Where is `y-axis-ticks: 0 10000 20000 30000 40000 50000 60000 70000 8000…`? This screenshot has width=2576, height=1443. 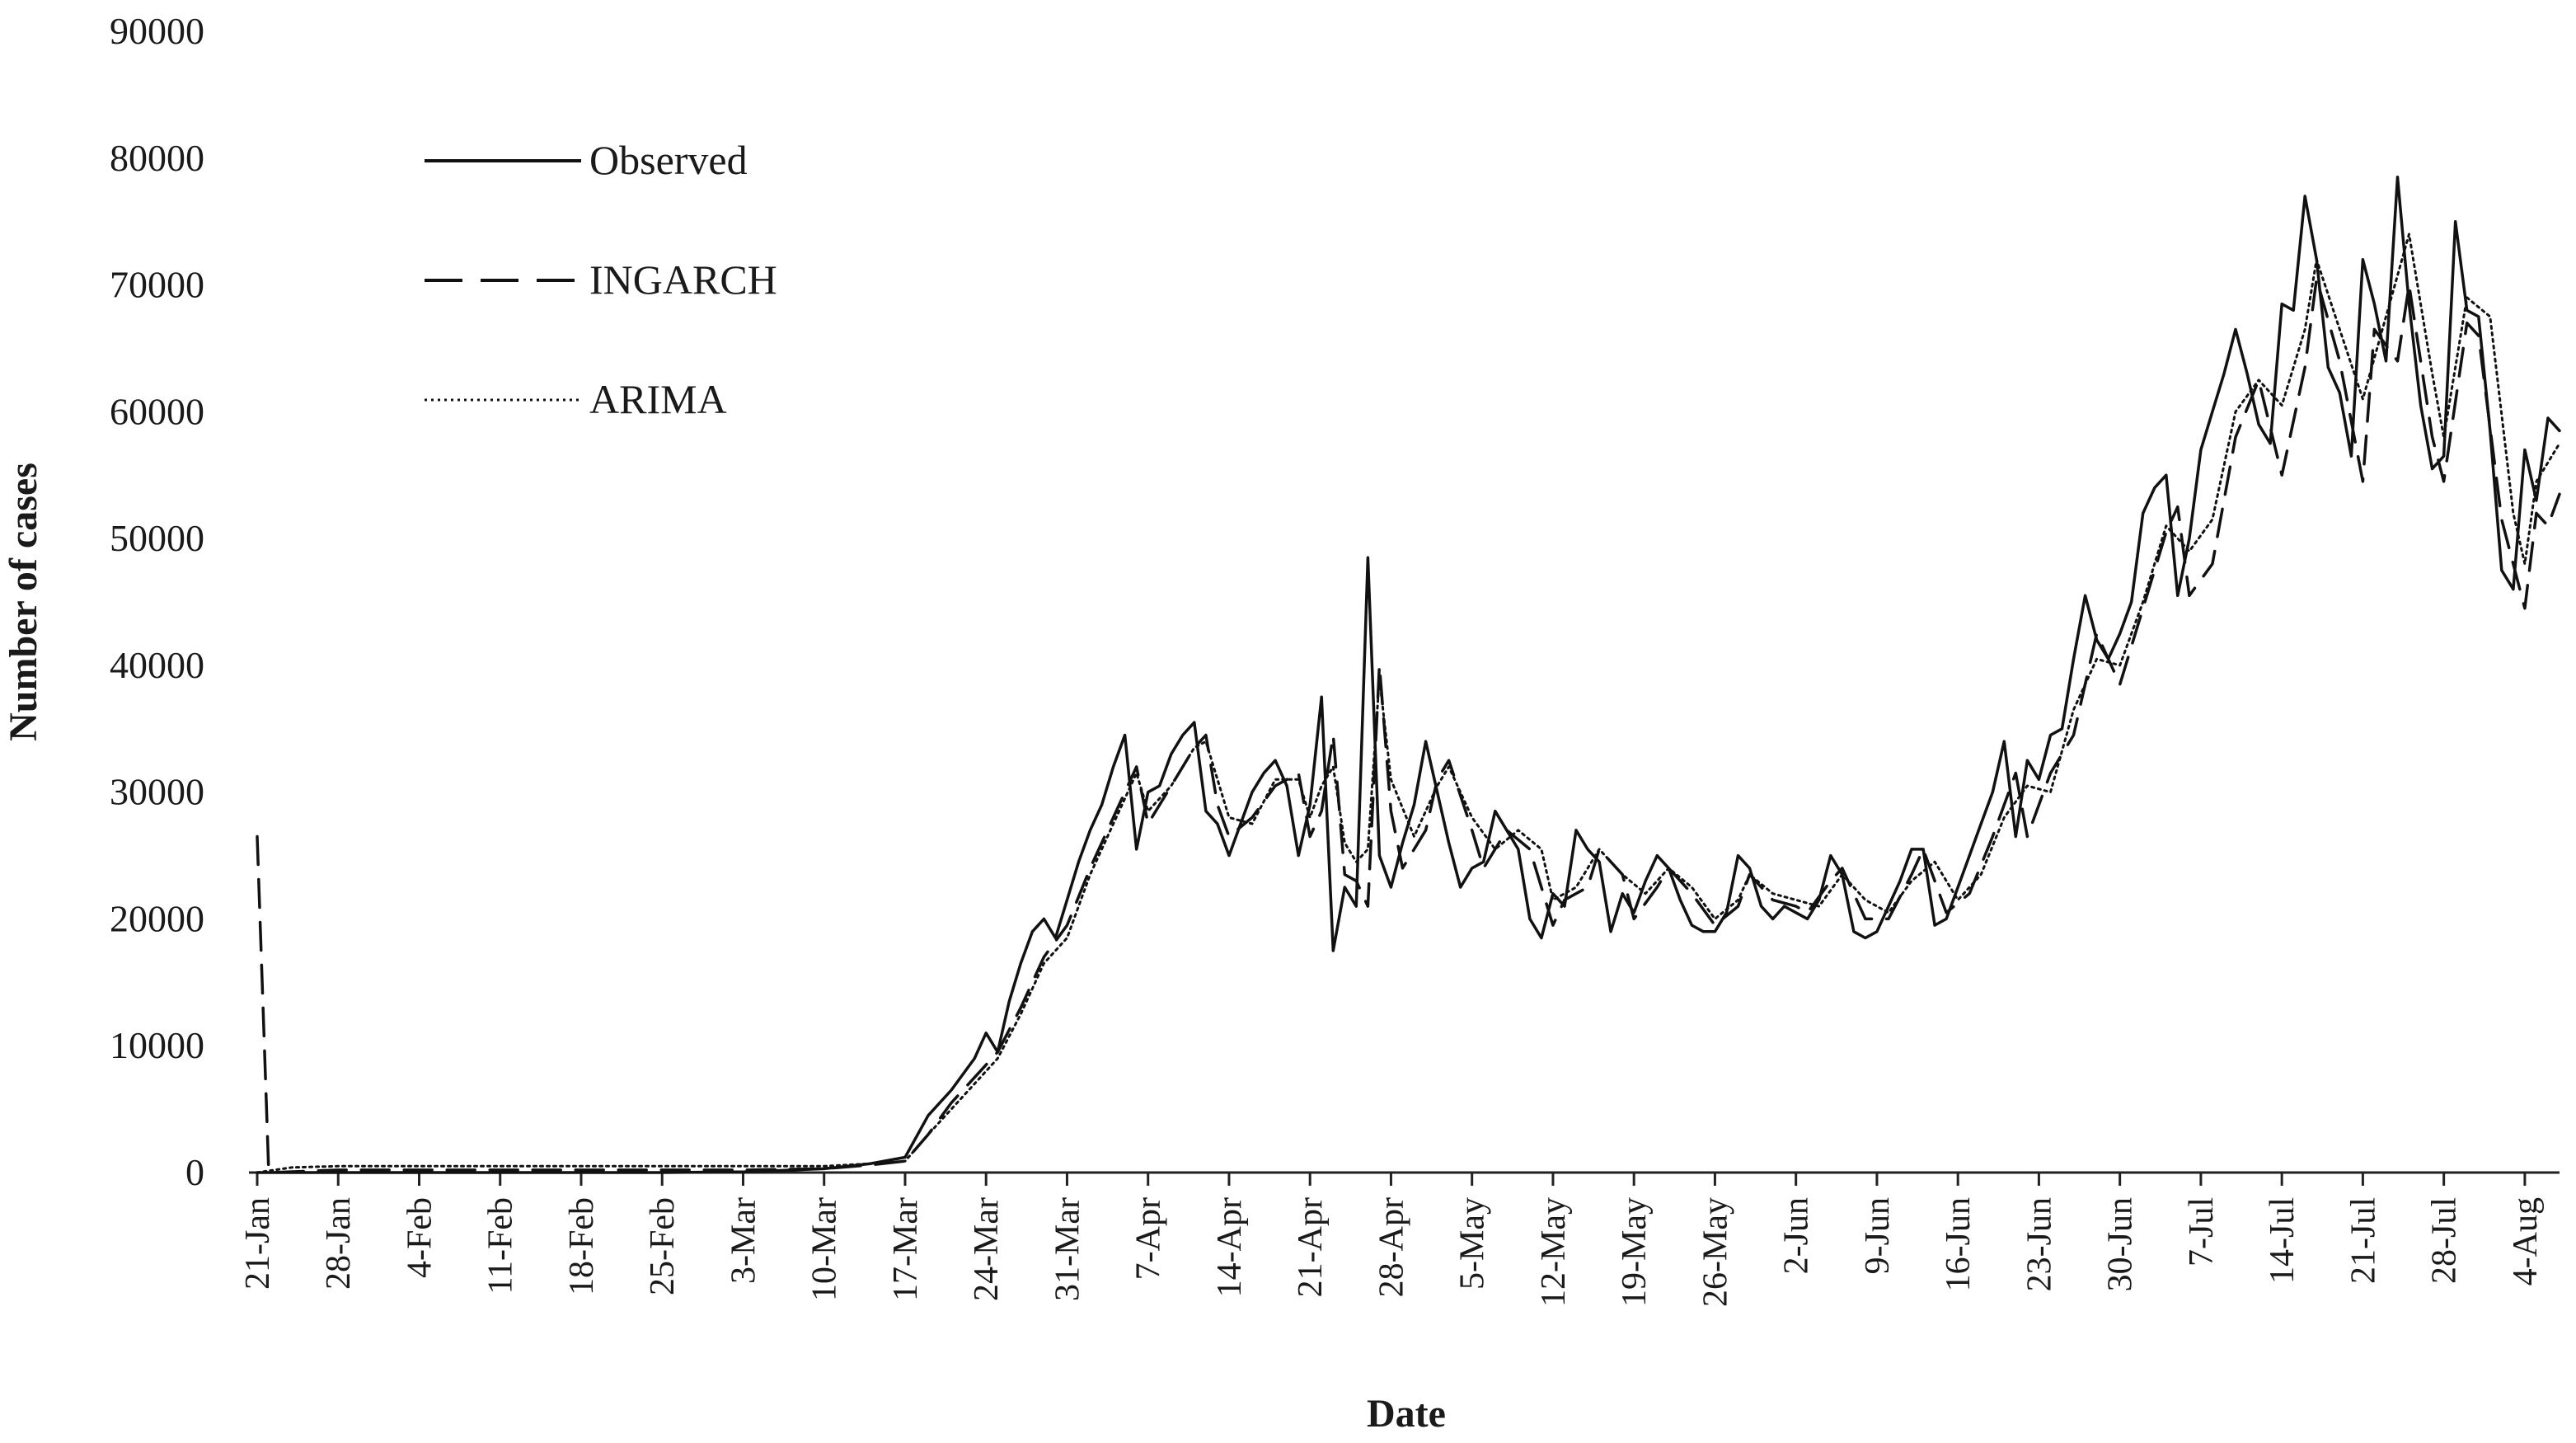 y-axis-ticks: 0 10000 20000 30000 40000 50000 60000 70000 8000… is located at coordinates (157, 601).